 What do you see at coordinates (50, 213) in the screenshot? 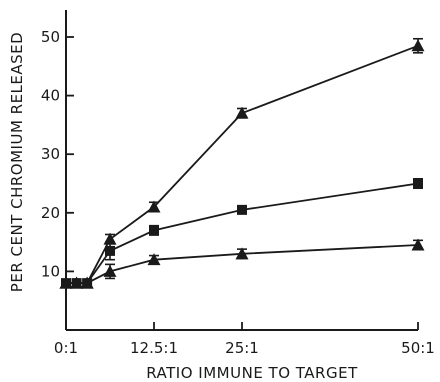
I see `y-tick-label: 20` at bounding box center [50, 213].